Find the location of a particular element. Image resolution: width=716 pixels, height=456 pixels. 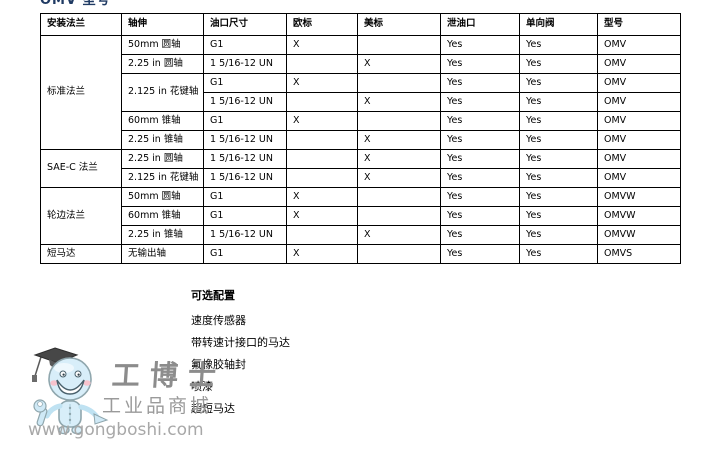

optional-config-section: 可选配置 速度传感器 带转速计接口的马达 氟橡胶轴封 喷漆 超短马达 is located at coordinates (240, 355).